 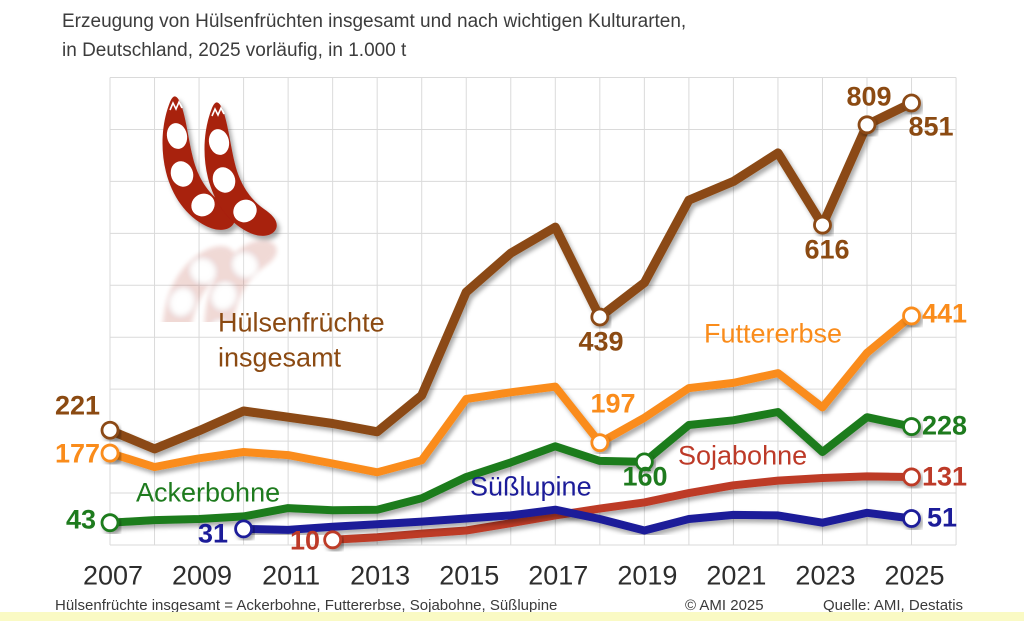 What do you see at coordinates (304, 540) in the screenshot?
I see `value-label-10: 10` at bounding box center [304, 540].